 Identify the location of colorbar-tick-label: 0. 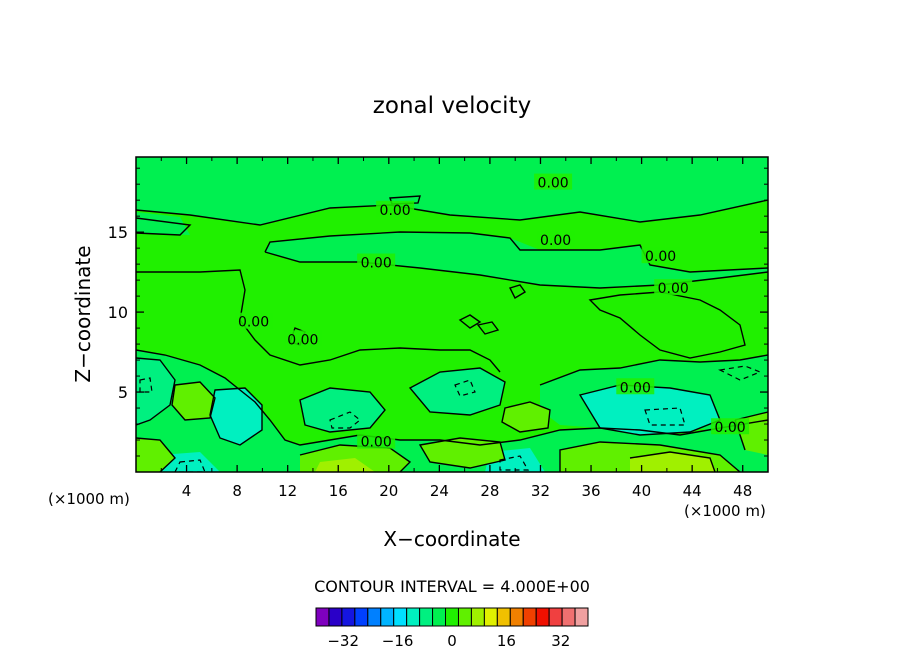
(452, 641).